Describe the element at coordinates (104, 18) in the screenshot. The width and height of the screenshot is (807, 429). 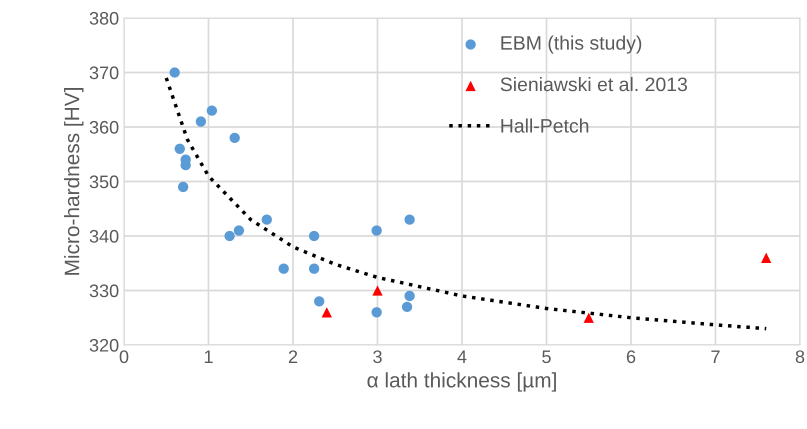
I see `y-tick-label: 380` at that location.